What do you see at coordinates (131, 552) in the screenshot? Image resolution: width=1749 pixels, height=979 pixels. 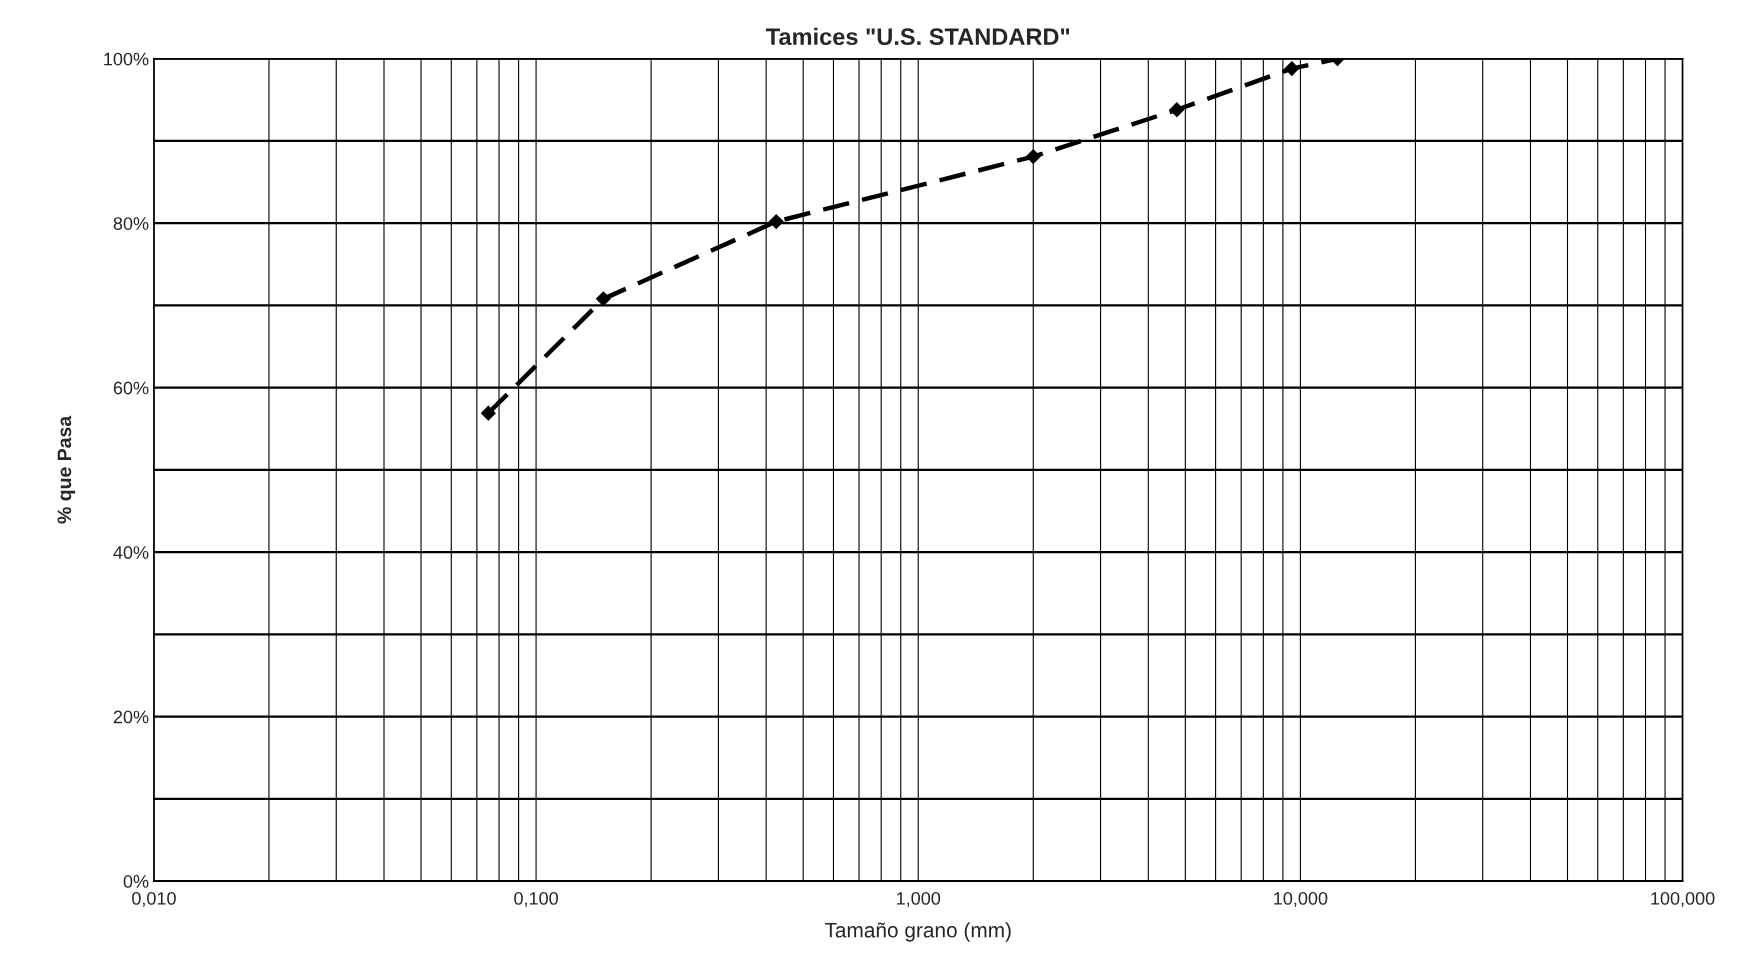 I see `y-tick-label: 40%` at bounding box center [131, 552].